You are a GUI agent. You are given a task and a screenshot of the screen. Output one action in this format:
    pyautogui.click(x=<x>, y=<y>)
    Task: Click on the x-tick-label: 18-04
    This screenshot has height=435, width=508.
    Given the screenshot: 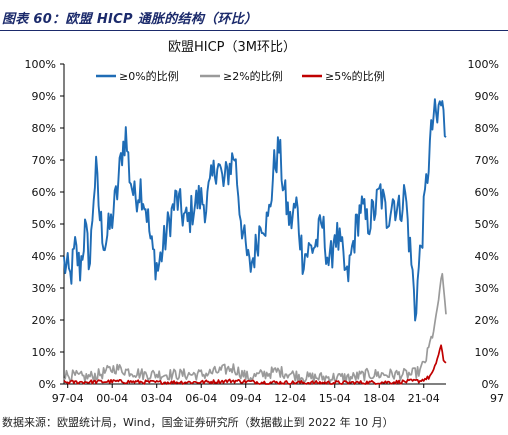 What is the action you would take?
    pyautogui.click(x=379, y=398)
    